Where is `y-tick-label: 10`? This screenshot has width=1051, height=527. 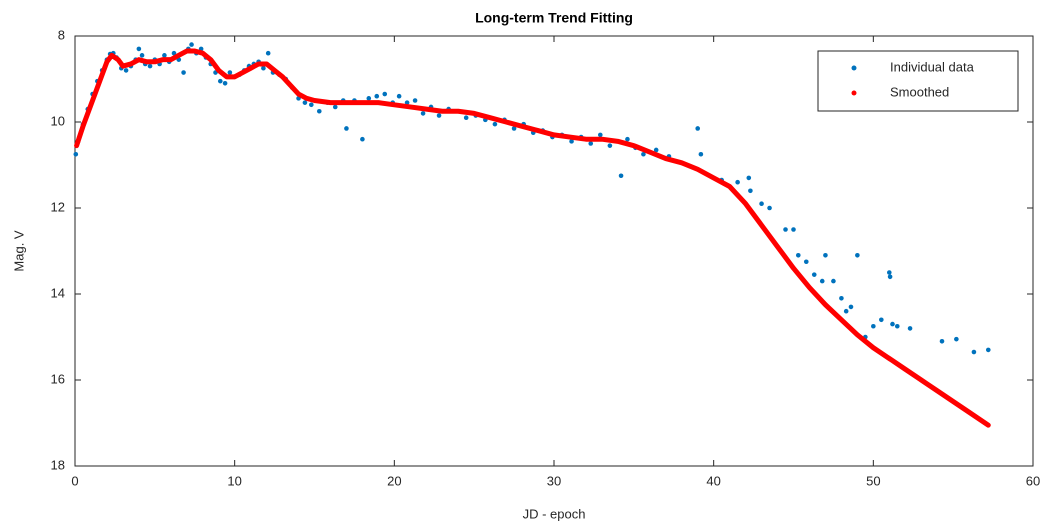 y-tick-label: 10 is located at coordinates (58, 120).